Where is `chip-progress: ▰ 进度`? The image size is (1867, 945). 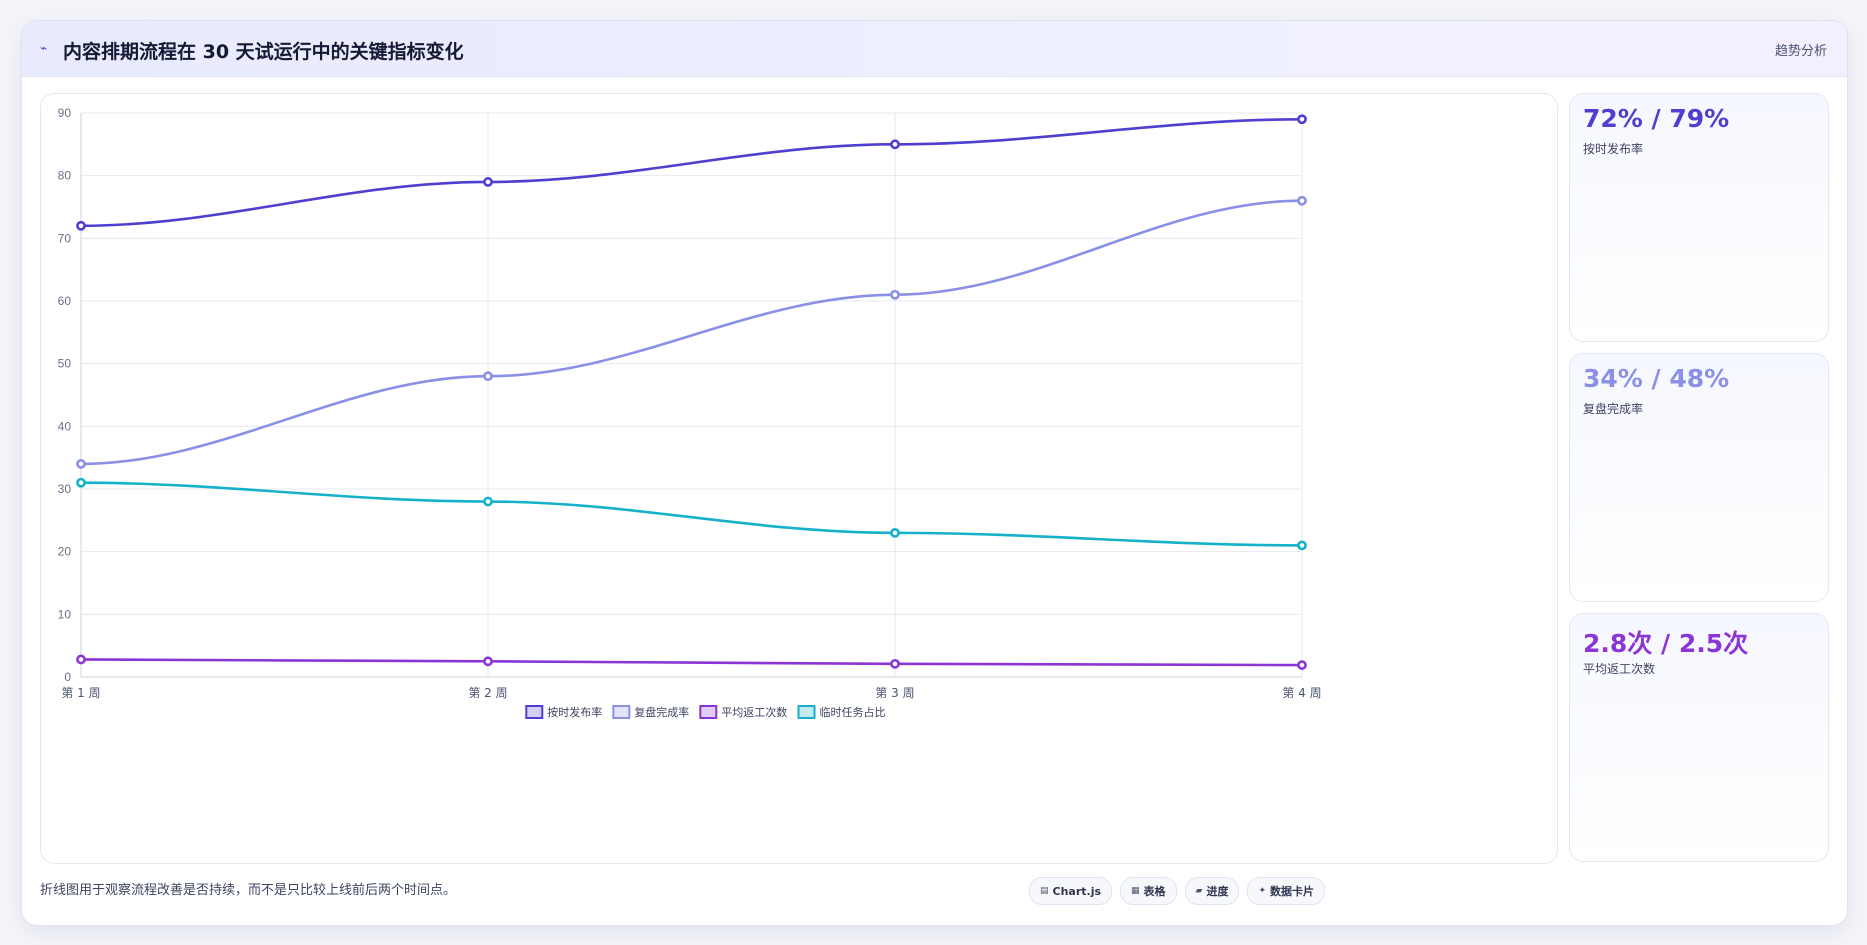 chip-progress: ▰ 进度 is located at coordinates (1212, 891).